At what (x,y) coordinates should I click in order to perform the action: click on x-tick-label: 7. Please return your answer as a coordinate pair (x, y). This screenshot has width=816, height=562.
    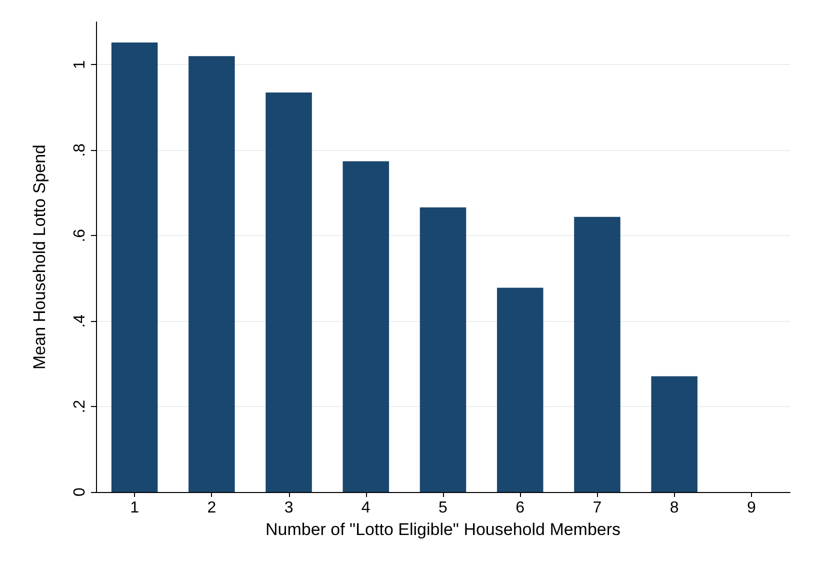
    Looking at the image, I should click on (597, 508).